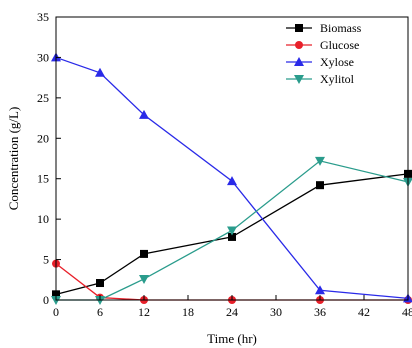  Describe the element at coordinates (43, 98) in the screenshot. I see `y-tick-label: 25` at that location.